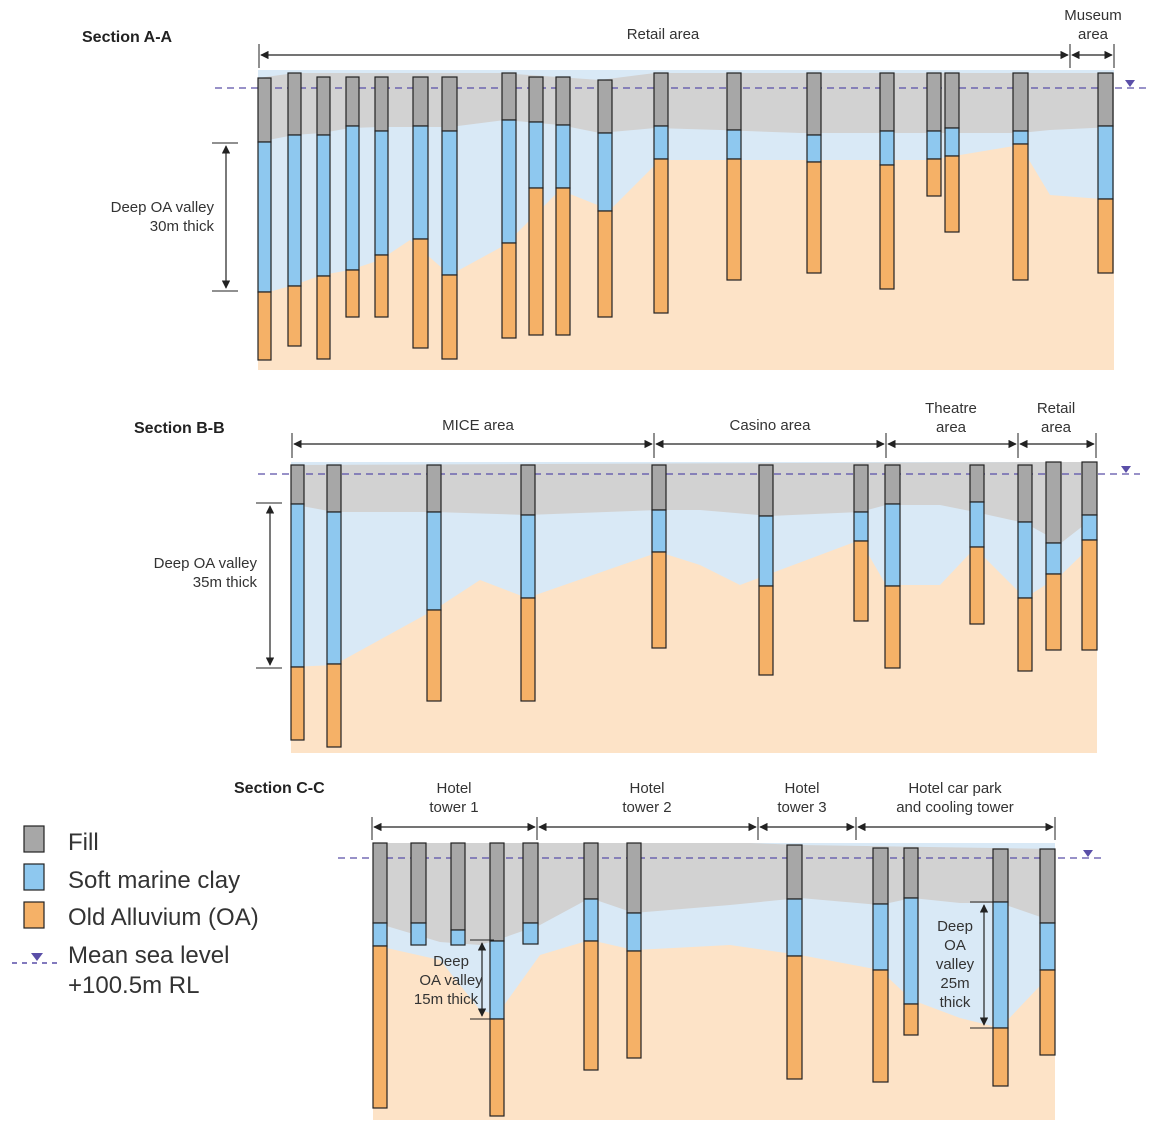  Describe the element at coordinates (646, 788) in the screenshot. I see `area-label-hotel-tower-2: Hotel` at that location.